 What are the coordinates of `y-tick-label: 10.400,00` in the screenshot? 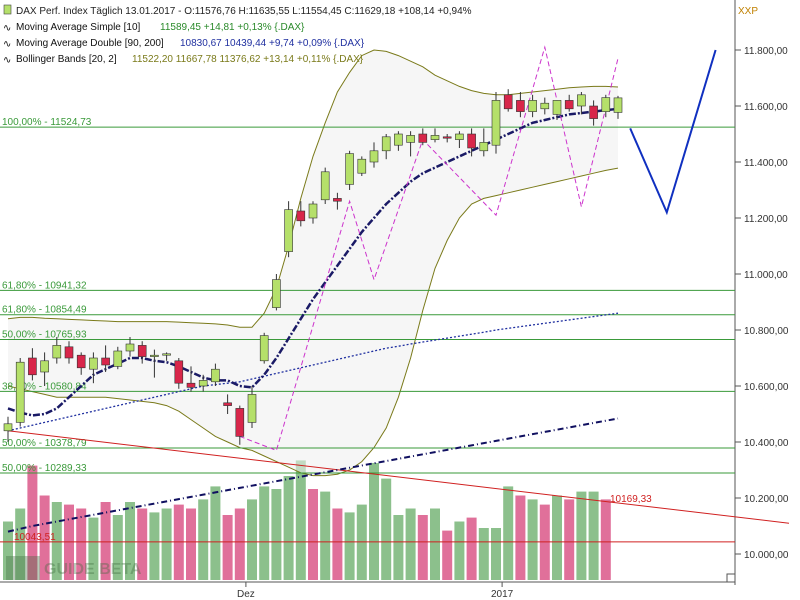 It's located at (766, 443).